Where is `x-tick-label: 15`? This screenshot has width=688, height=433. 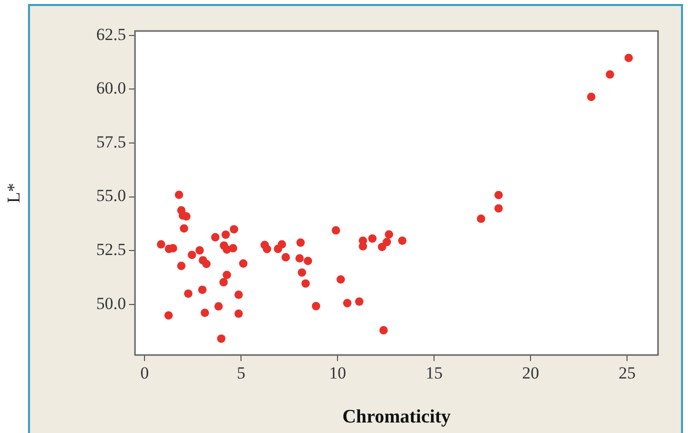
x-tick-label: 15 is located at coordinates (434, 373).